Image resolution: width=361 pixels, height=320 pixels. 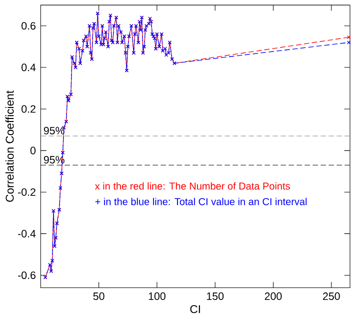 What do you see at coordinates (27, 192) in the screenshot?
I see `y-tick-label: -0.2` at bounding box center [27, 192].